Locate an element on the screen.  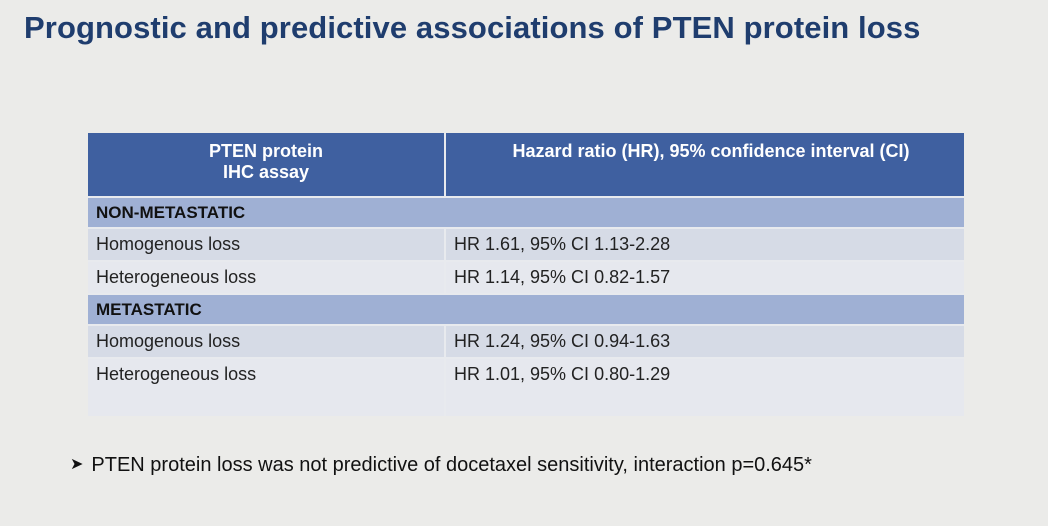
section-label: METASTATIC is located at coordinates (526, 309).